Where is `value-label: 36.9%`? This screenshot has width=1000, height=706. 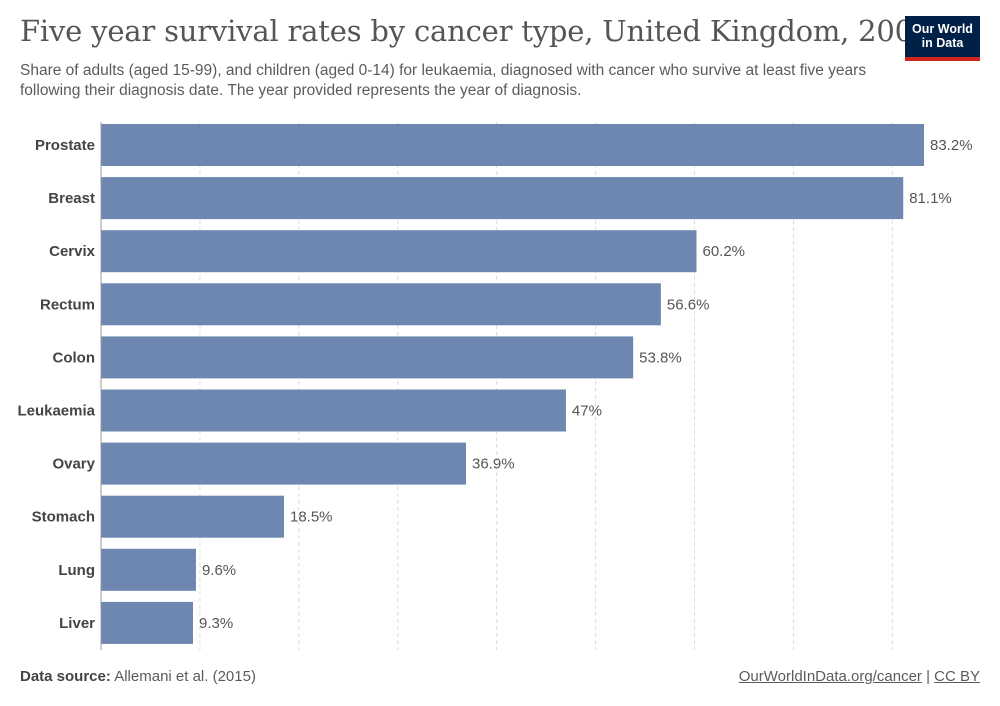
value-label: 36.9% is located at coordinates (493, 464).